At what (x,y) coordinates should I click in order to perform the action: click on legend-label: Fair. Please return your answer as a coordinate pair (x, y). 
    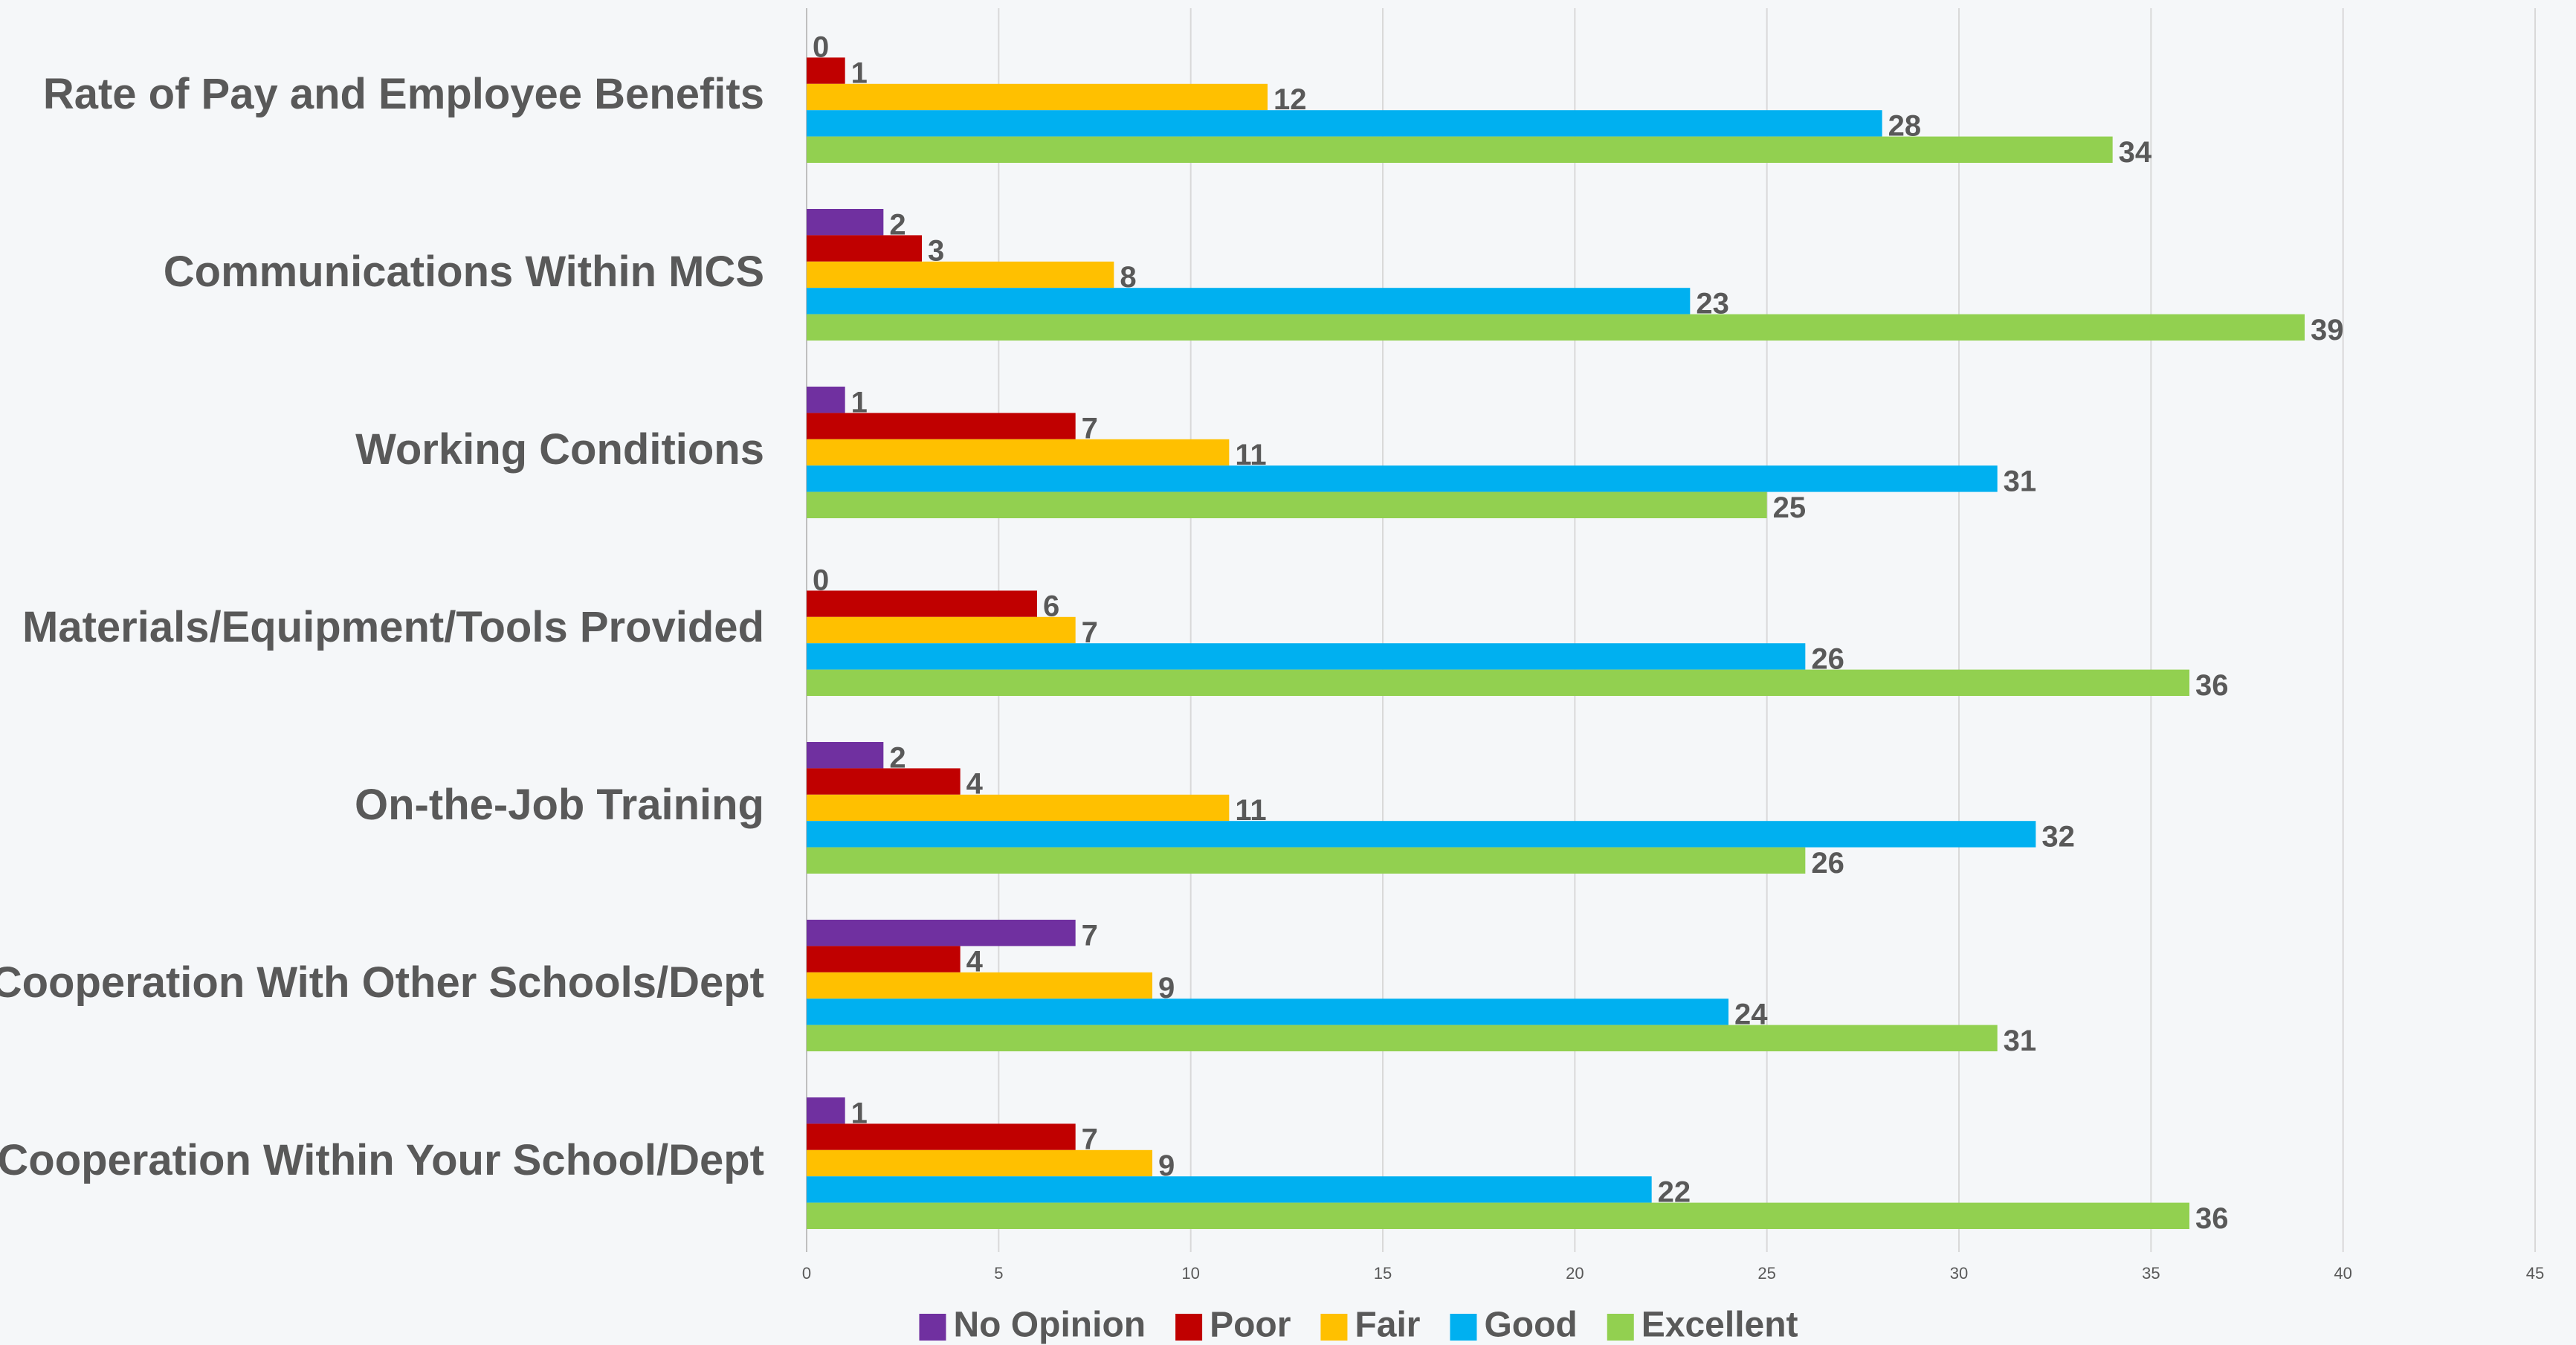
    Looking at the image, I should click on (1387, 1325).